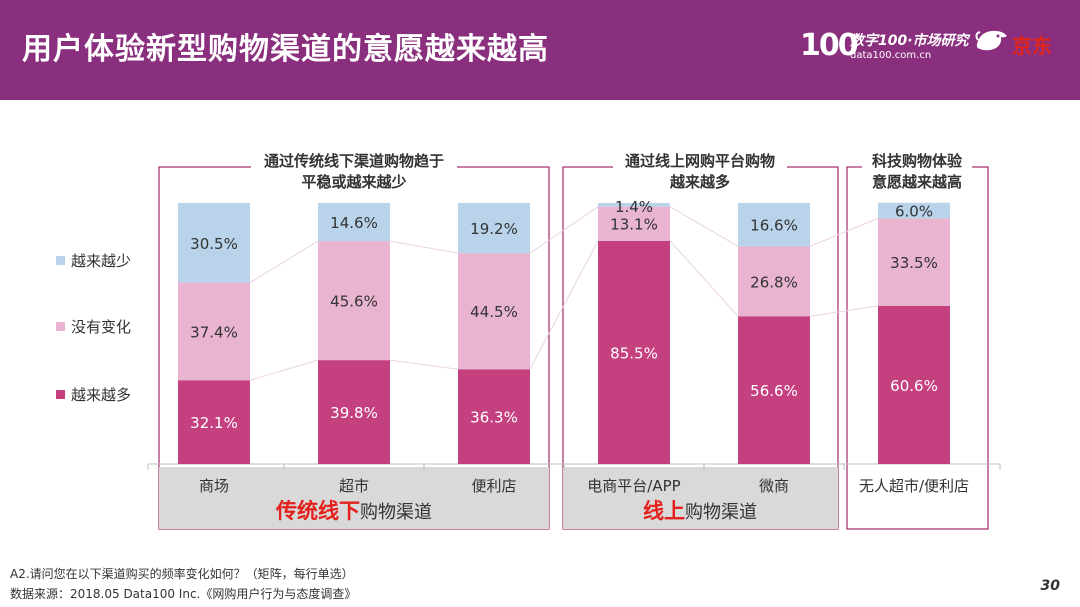  What do you see at coordinates (991, 40) in the screenshot?
I see `jd-dog-icon` at bounding box center [991, 40].